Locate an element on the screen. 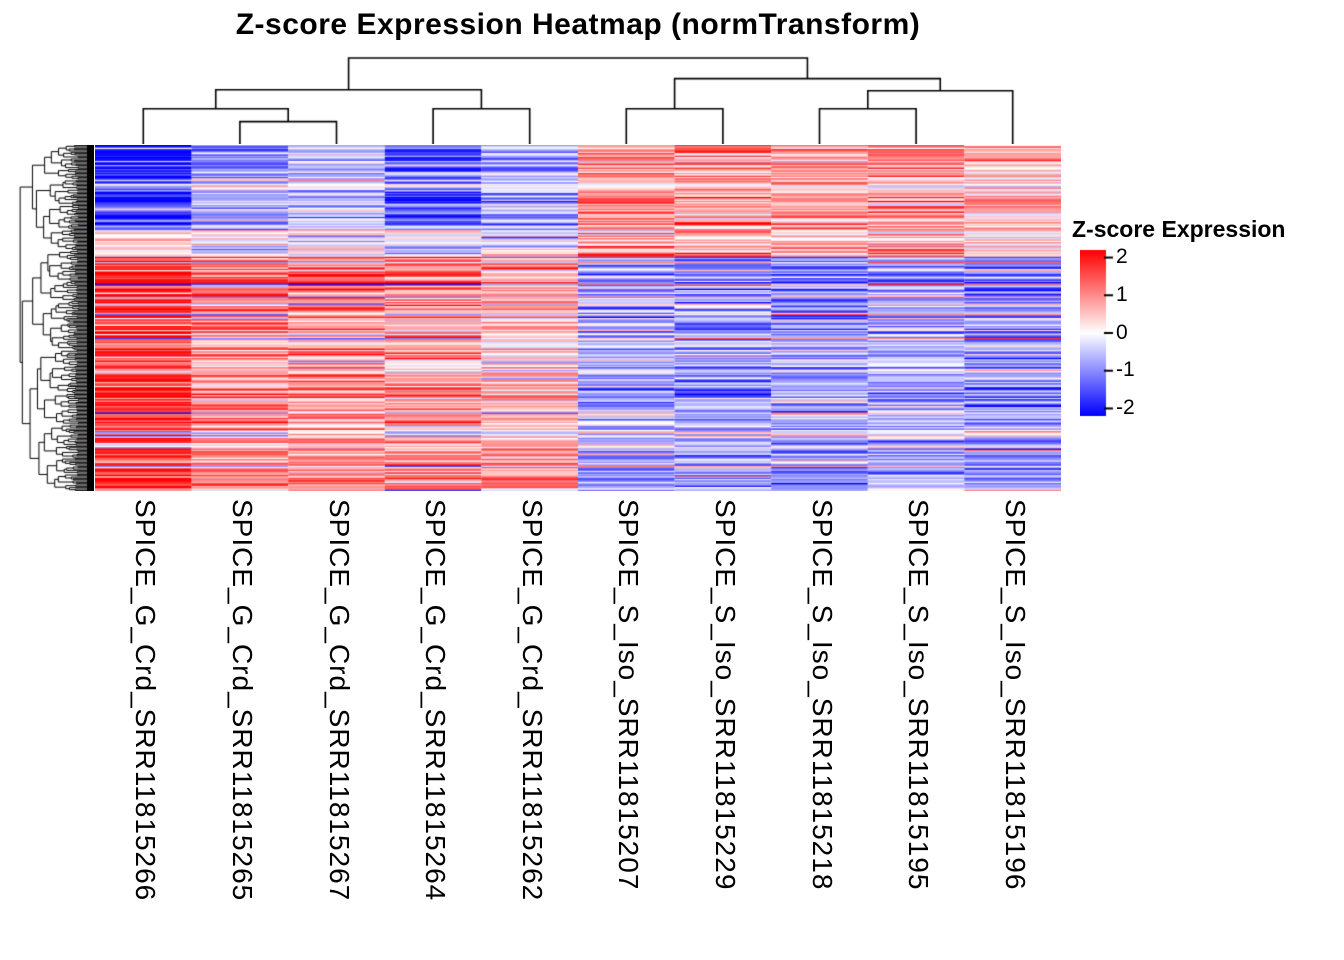 This screenshot has width=1344, height=960. column-label: SPICE_S_Iso_SRR11815207 is located at coordinates (628, 695).